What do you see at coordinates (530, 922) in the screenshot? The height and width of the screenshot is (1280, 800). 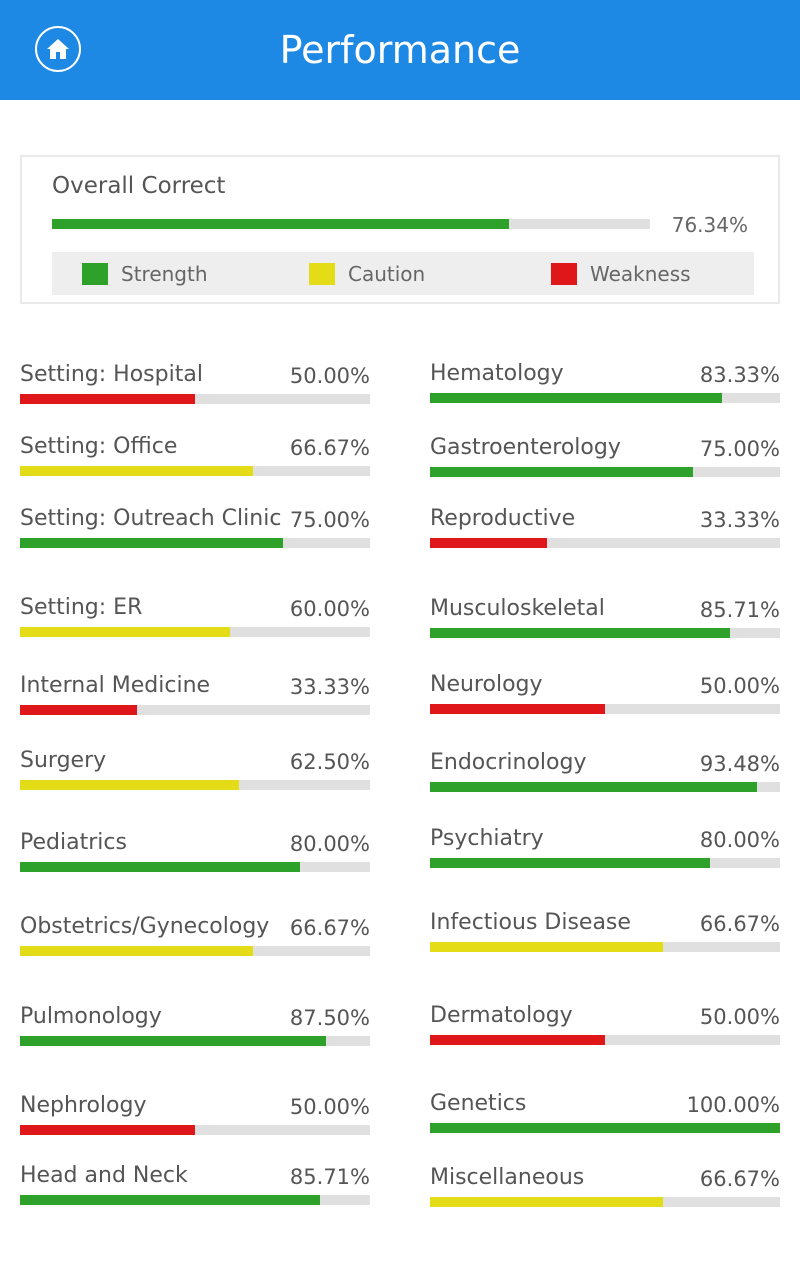 I see `category-name: Infectious Disease` at bounding box center [530, 922].